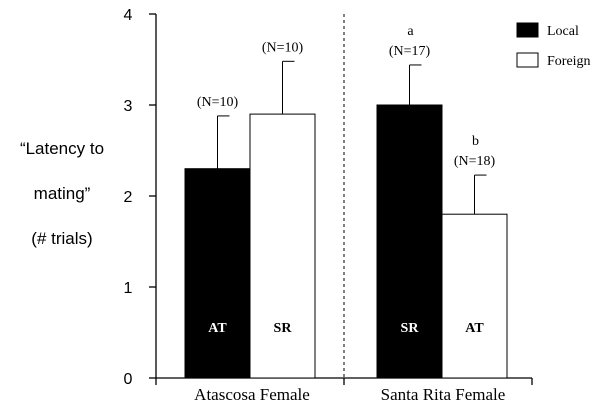 The width and height of the screenshot is (598, 407). What do you see at coordinates (128, 15) in the screenshot?
I see `y-tick-label: 4` at bounding box center [128, 15].